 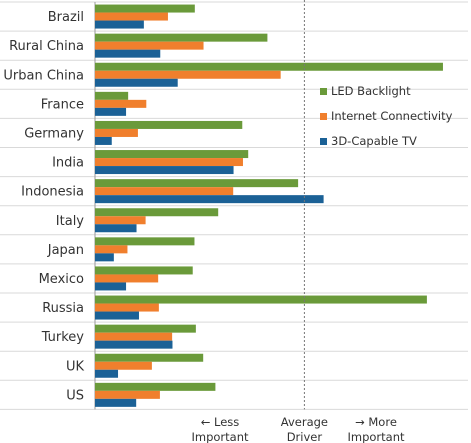 I want to click on bar-uk-3d-capable-tv, so click(x=107, y=373).